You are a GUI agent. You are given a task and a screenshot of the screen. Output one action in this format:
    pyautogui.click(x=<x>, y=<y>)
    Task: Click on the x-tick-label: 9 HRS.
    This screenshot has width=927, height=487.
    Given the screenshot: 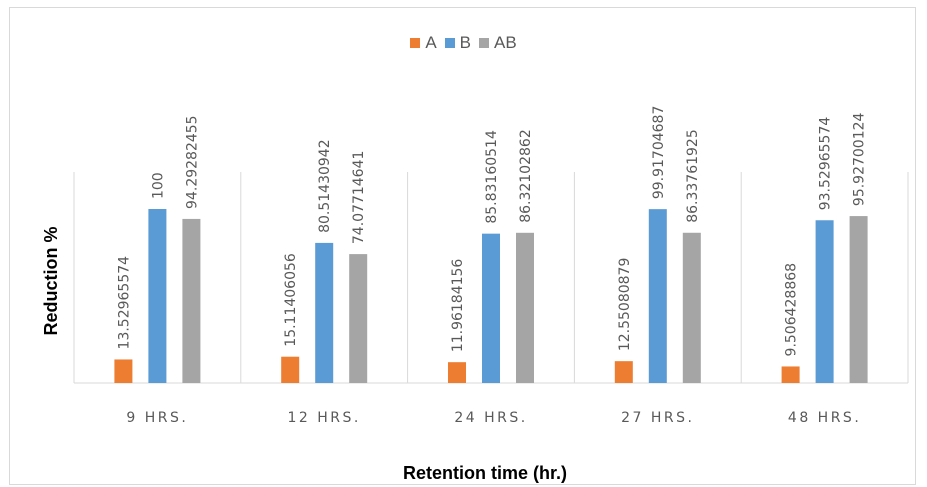 What is the action you would take?
    pyautogui.click(x=157, y=418)
    